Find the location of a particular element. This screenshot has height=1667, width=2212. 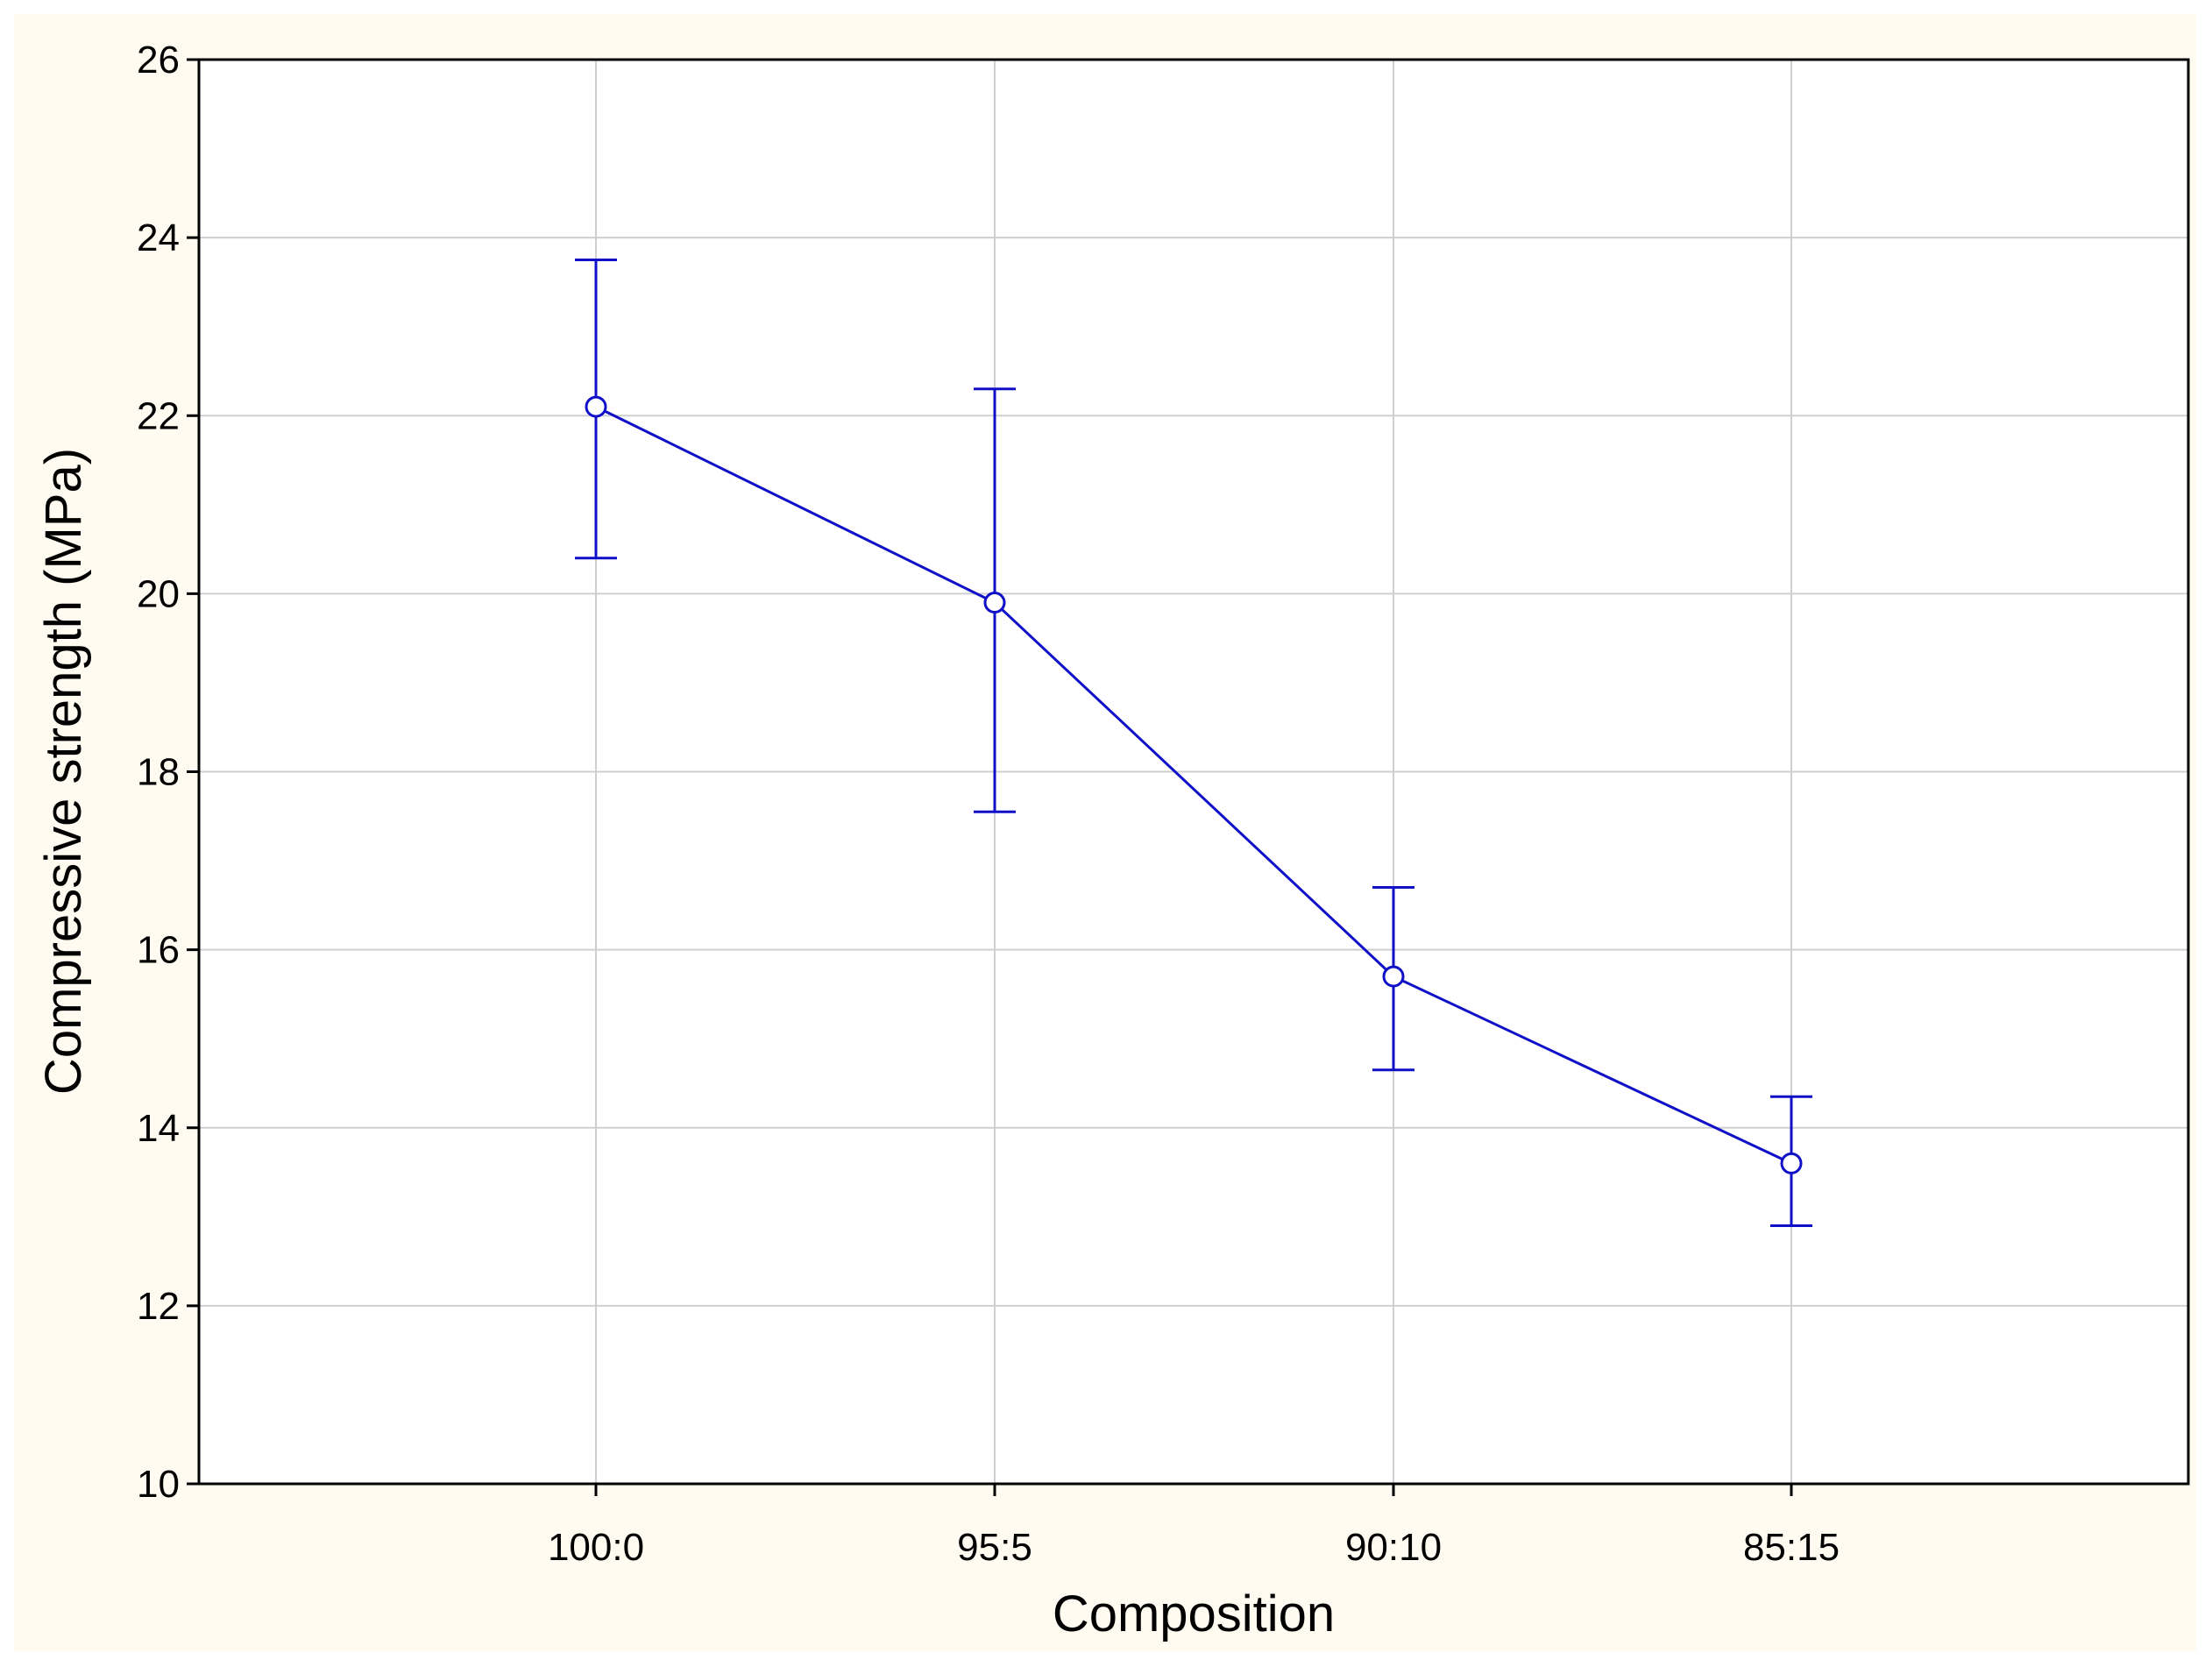

y-tick-label: 26 is located at coordinates (158, 60).